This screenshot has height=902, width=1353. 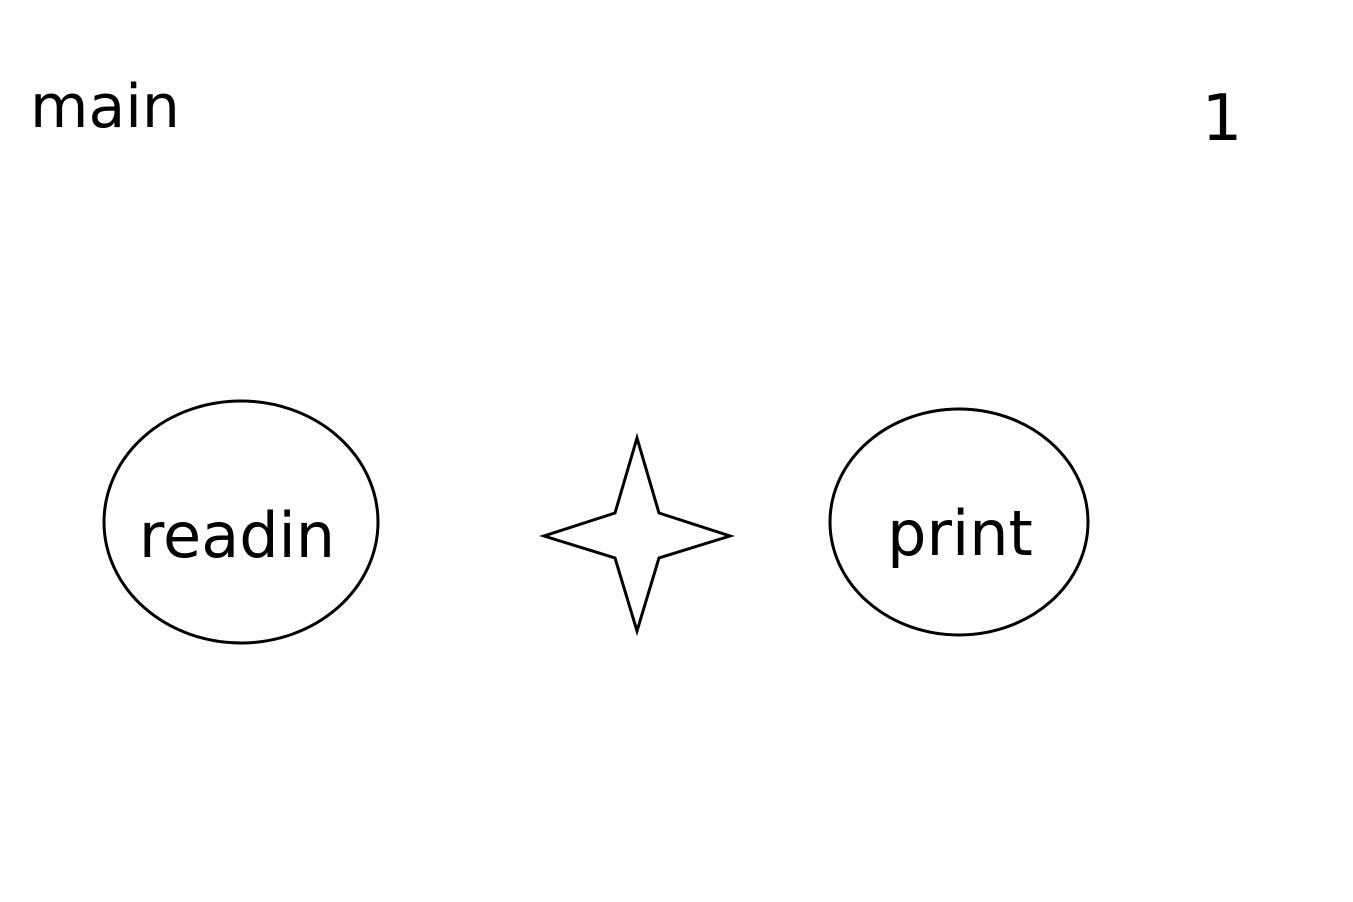 I want to click on node-print: print, so click(x=959, y=522).